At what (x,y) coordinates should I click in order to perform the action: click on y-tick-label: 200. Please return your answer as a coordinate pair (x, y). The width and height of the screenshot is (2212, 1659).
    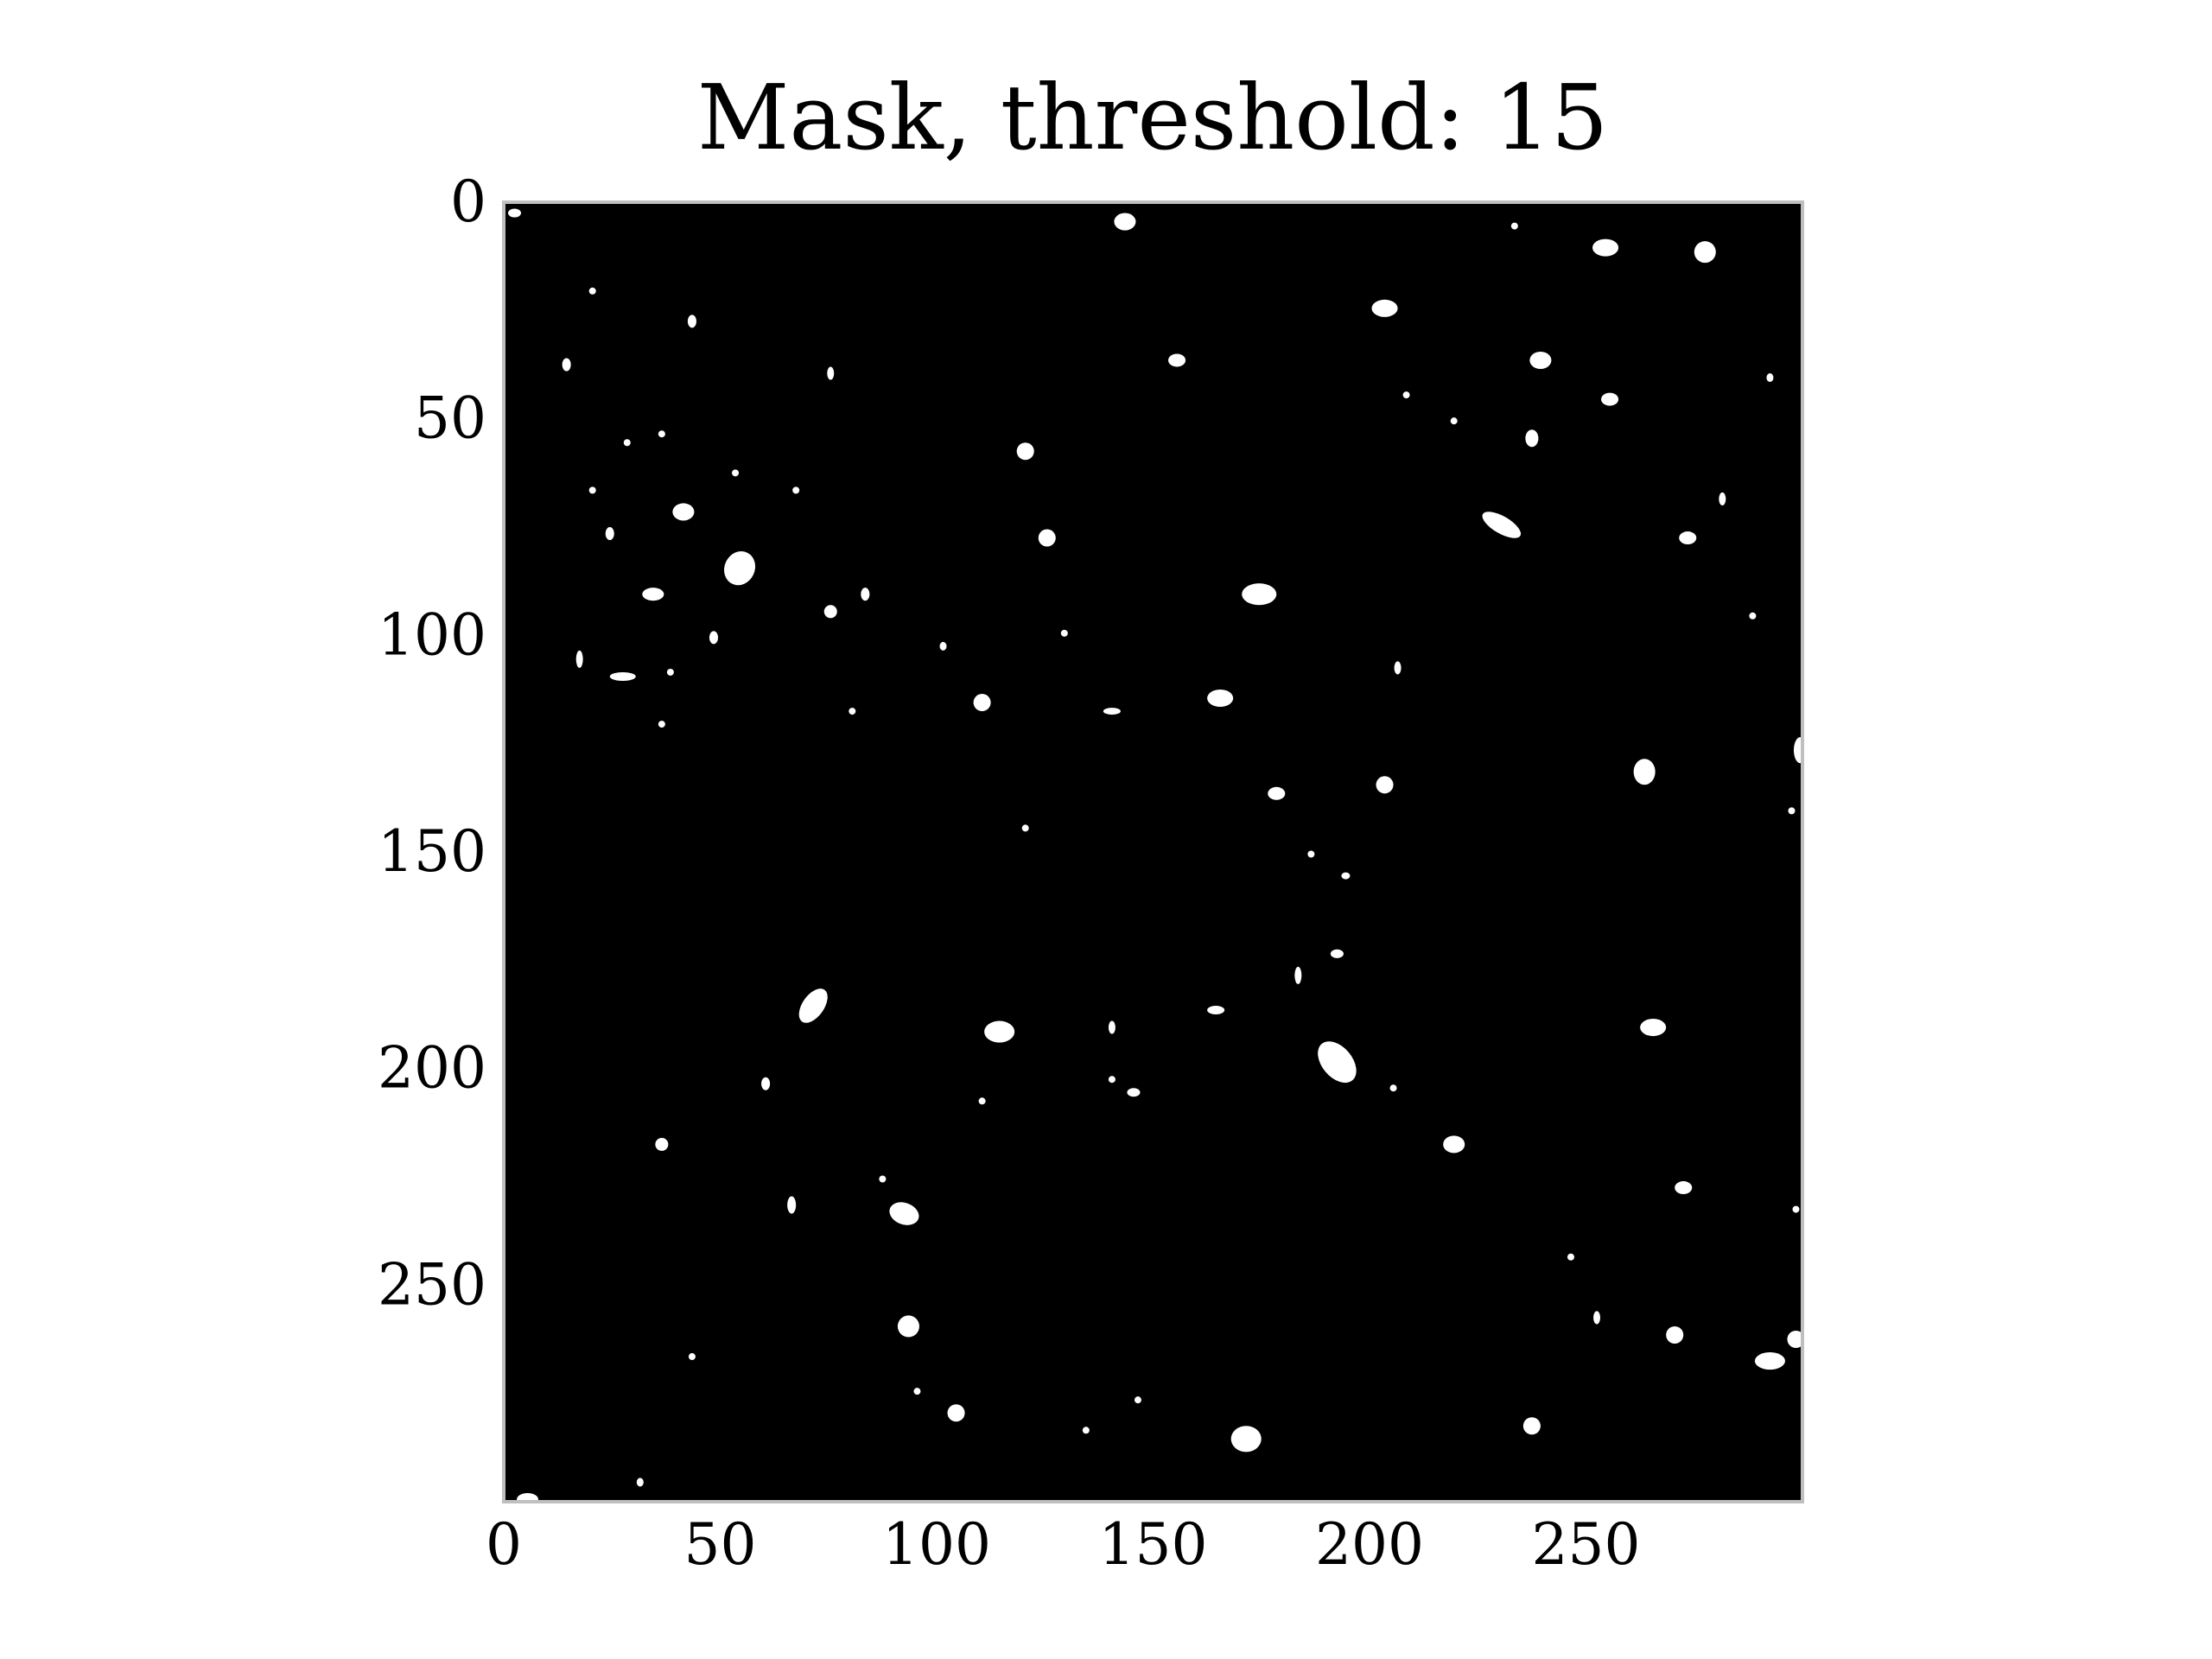
    Looking at the image, I should click on (432, 1068).